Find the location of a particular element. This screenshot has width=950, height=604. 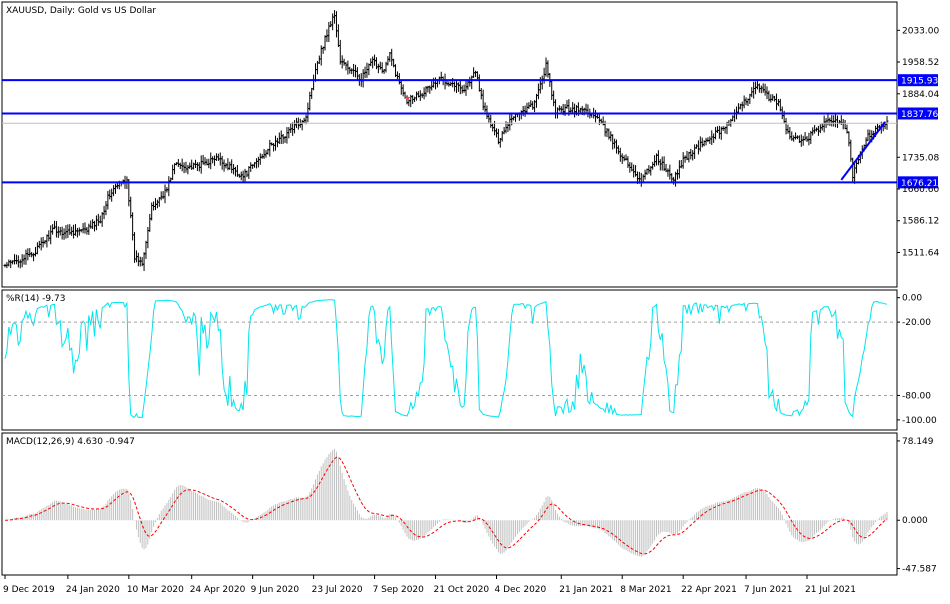

macd-panel-title: MACD(12,26,9) 4.630 -0.947 is located at coordinates (70, 442).